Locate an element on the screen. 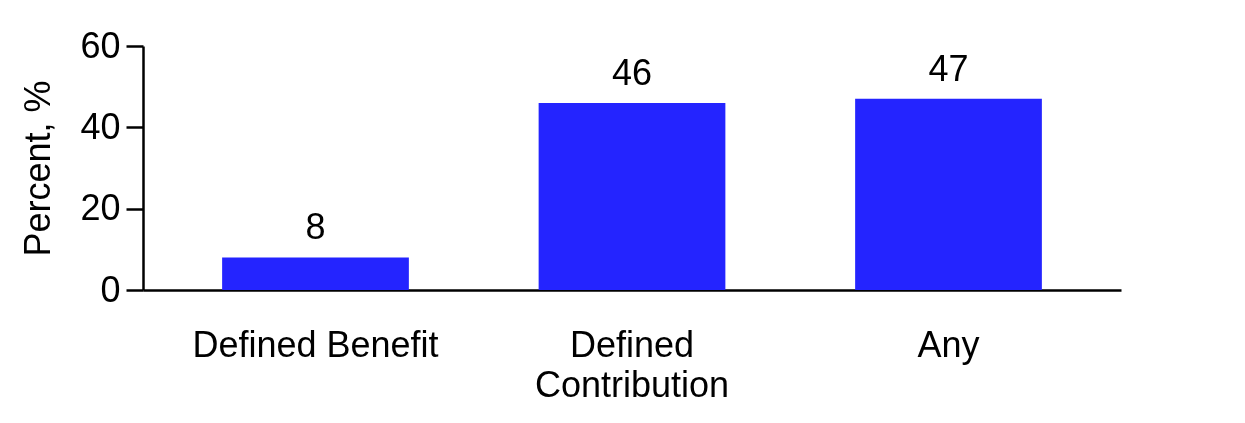 Image resolution: width=1245 pixels, height=423 pixels. y-tick-label: 0 is located at coordinates (110, 289).